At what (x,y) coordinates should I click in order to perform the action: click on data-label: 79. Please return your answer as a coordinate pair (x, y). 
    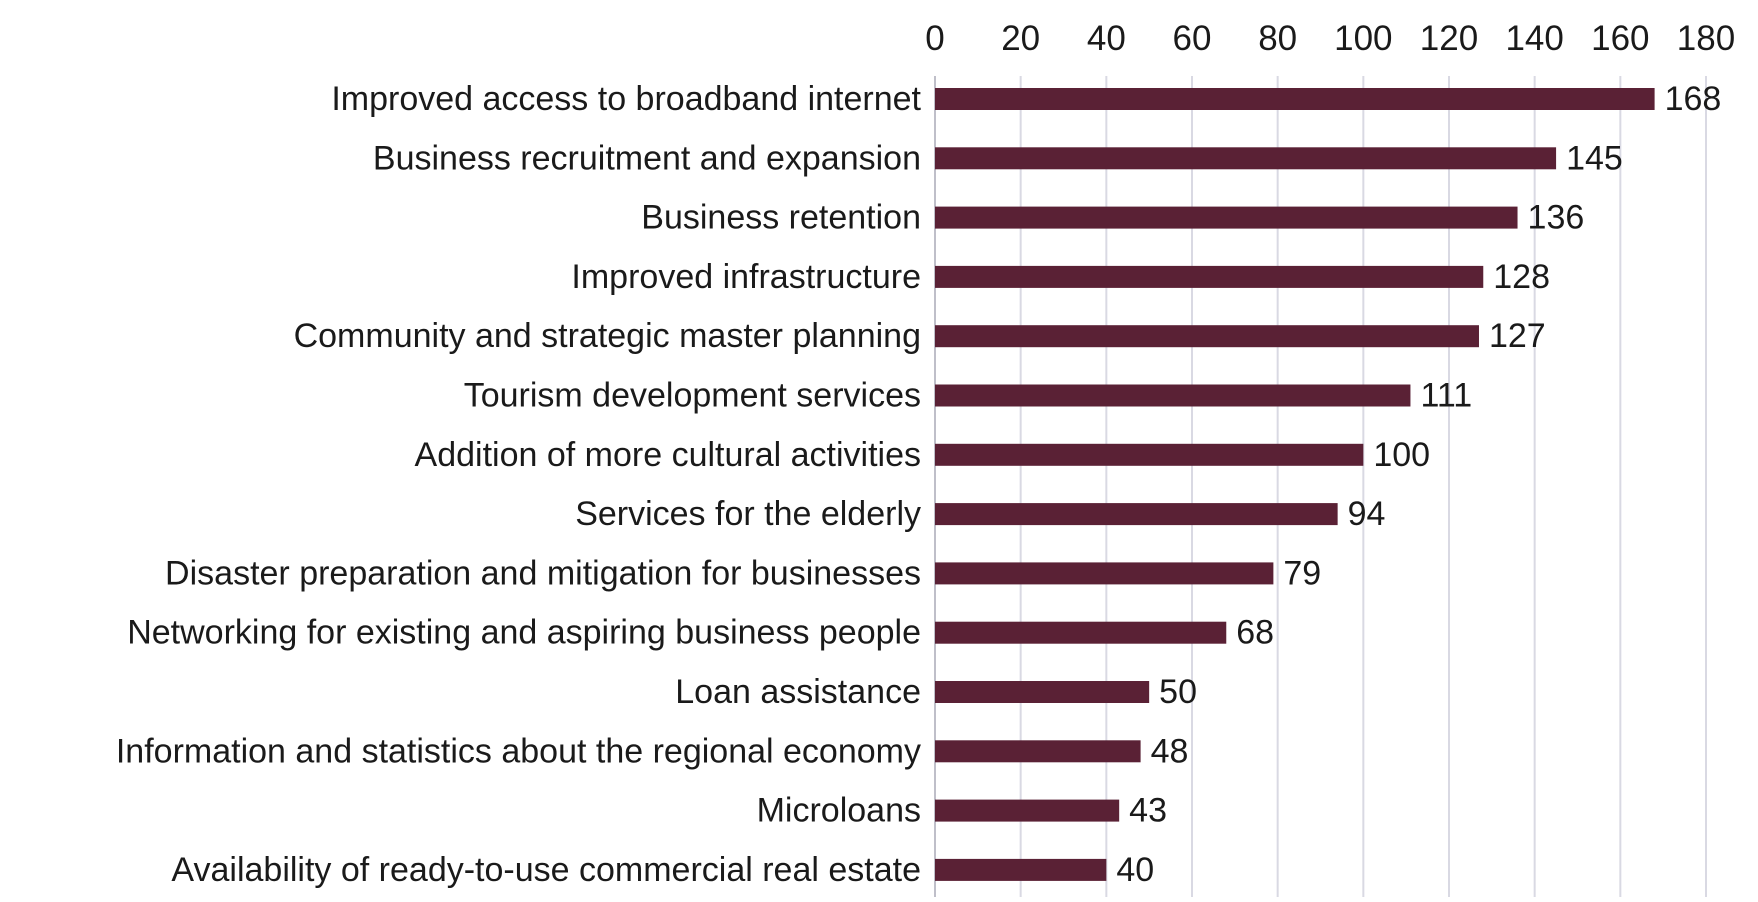
    Looking at the image, I should click on (1302, 573).